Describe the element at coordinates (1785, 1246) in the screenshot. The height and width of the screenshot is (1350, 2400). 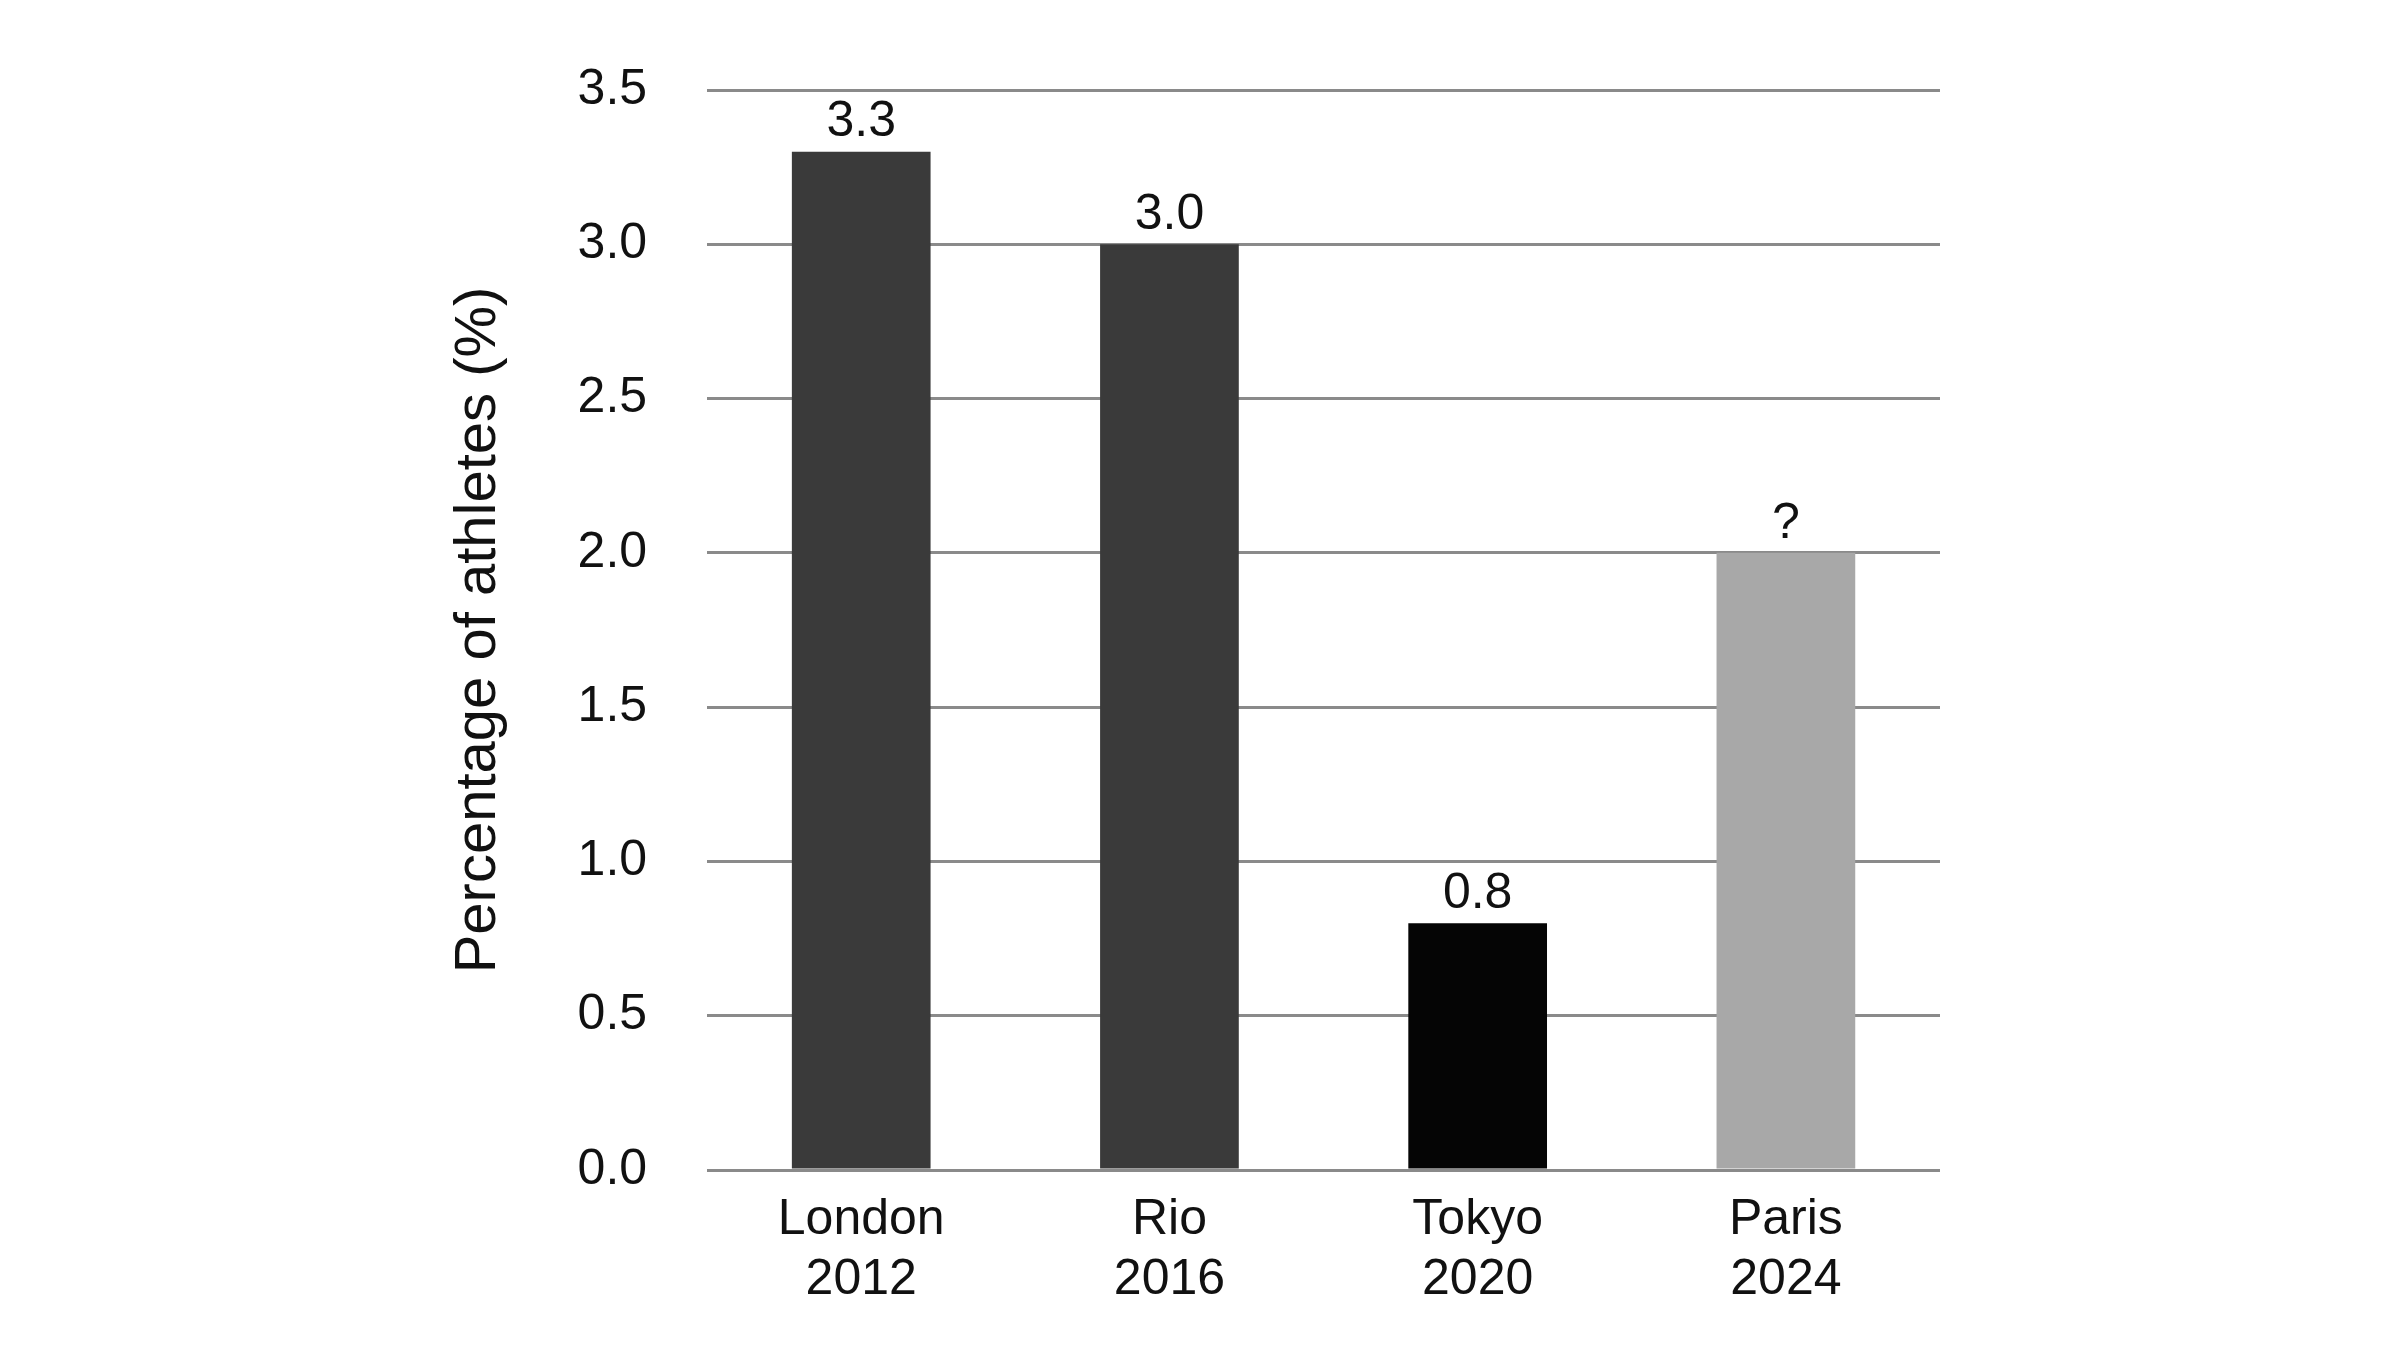
I see `x-tick-label: Paris 2024` at that location.